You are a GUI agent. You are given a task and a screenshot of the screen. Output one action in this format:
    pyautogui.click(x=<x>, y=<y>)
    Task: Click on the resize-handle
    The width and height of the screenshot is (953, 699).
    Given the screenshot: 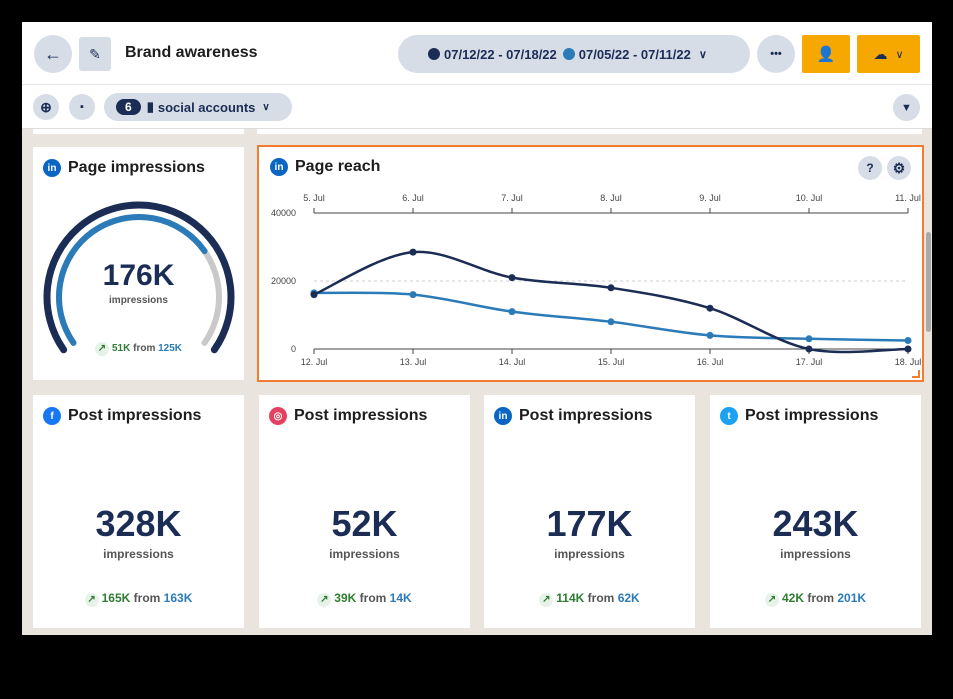 What is the action you would take?
    pyautogui.click(x=916, y=374)
    